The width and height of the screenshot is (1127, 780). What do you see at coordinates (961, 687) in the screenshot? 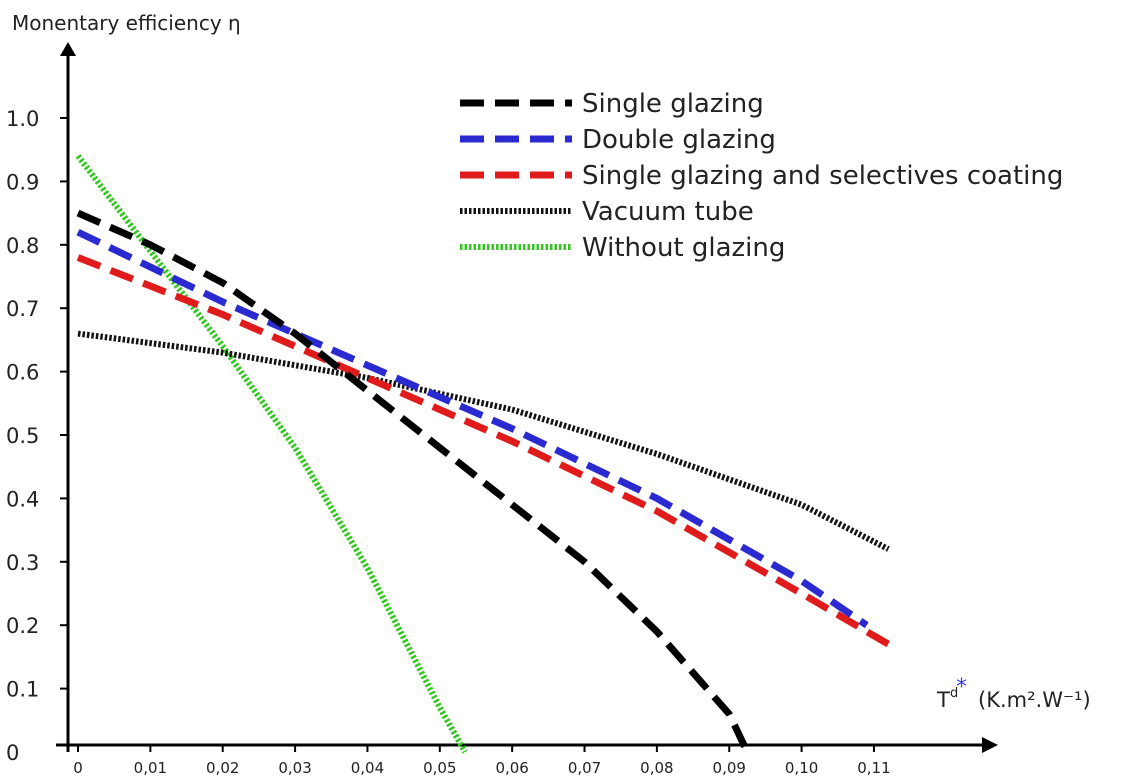
I see `x-axis-title-marker: *` at bounding box center [961, 687].